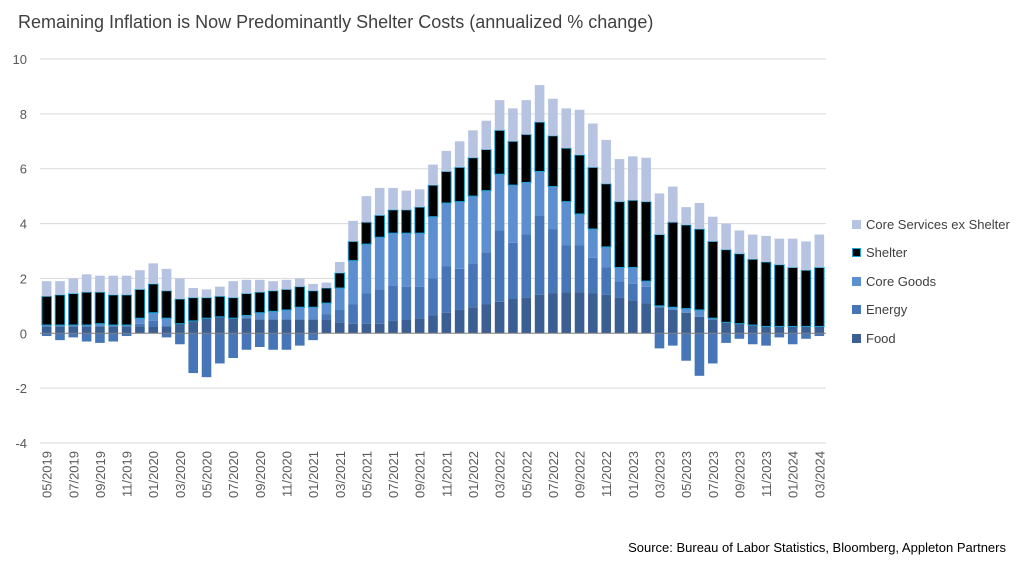  Describe the element at coordinates (20, 59) in the screenshot. I see `y-tick-label: 10` at that location.